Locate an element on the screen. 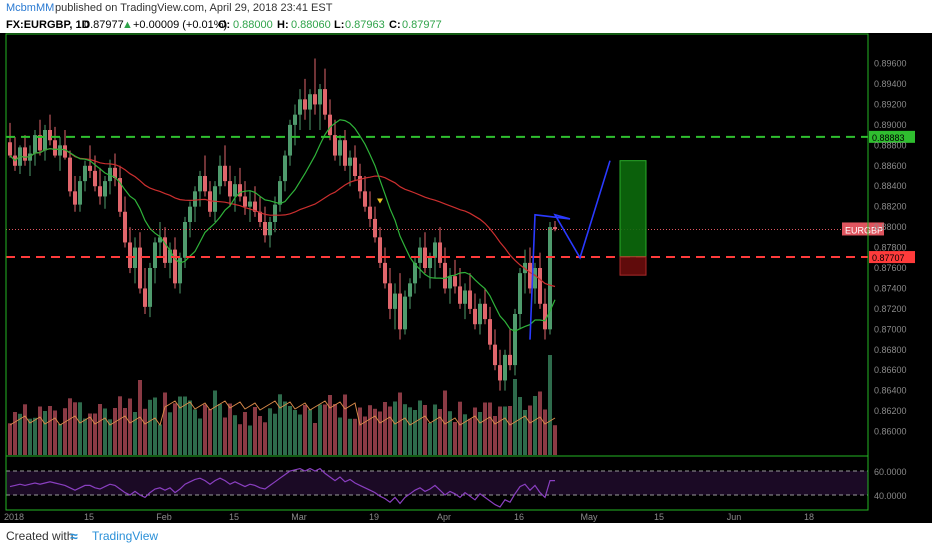 Image resolution: width=932 pixels, height=550 pixels. author-name: McbmMM is located at coordinates (30, 8).